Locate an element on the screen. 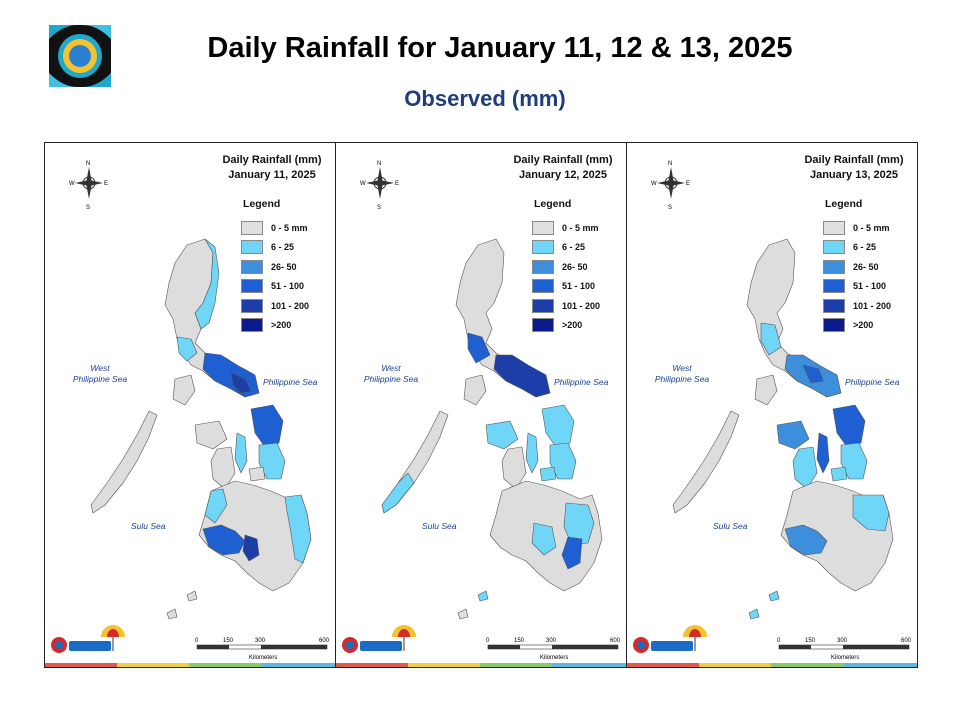 This screenshot has width=960, height=720. sea-label-sulu: Sulu Sea is located at coordinates (148, 526).